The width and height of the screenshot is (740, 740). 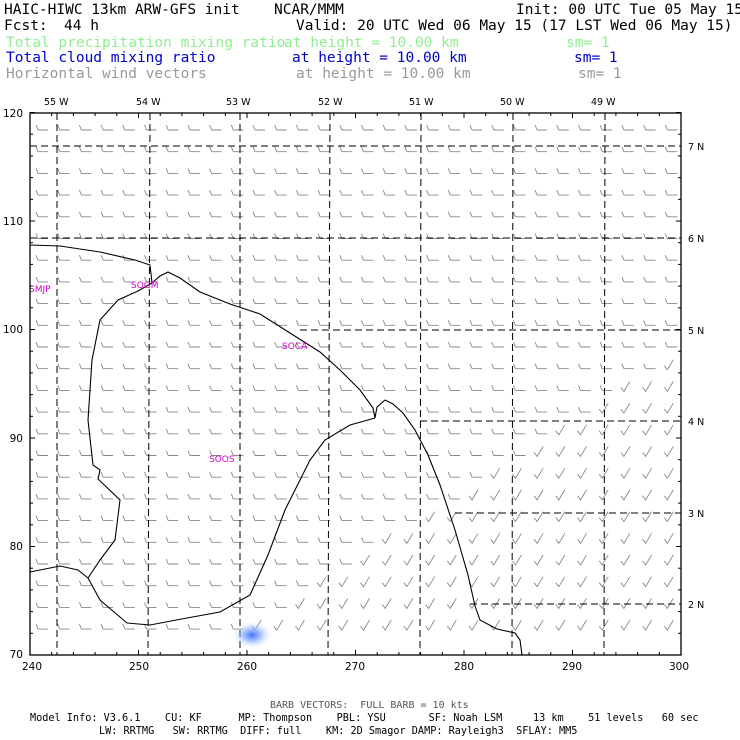 What do you see at coordinates (696, 422) in the screenshot?
I see `lat-label: 4 N` at bounding box center [696, 422].